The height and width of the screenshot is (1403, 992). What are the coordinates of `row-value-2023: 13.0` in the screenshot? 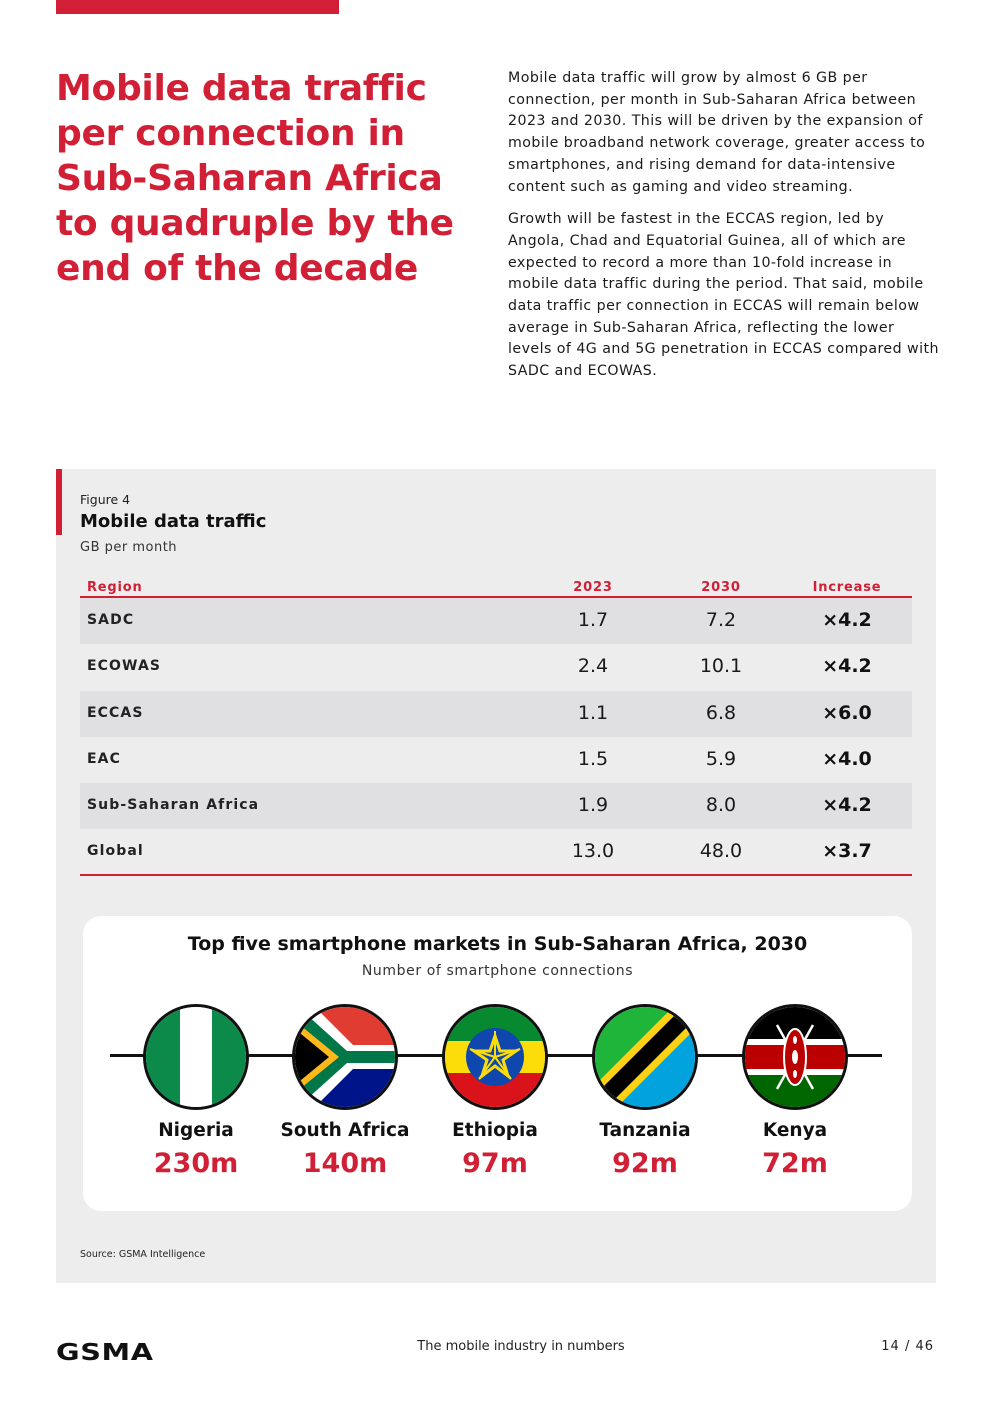 It's located at (593, 851).